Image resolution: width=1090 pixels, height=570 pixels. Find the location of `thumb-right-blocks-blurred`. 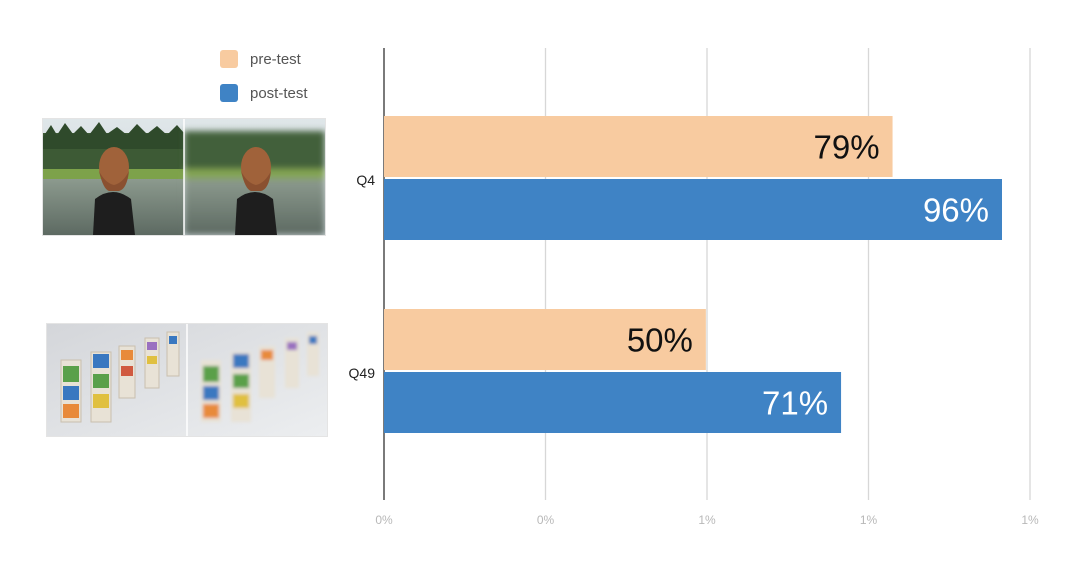

thumb-right-blocks-blurred is located at coordinates (260, 377).